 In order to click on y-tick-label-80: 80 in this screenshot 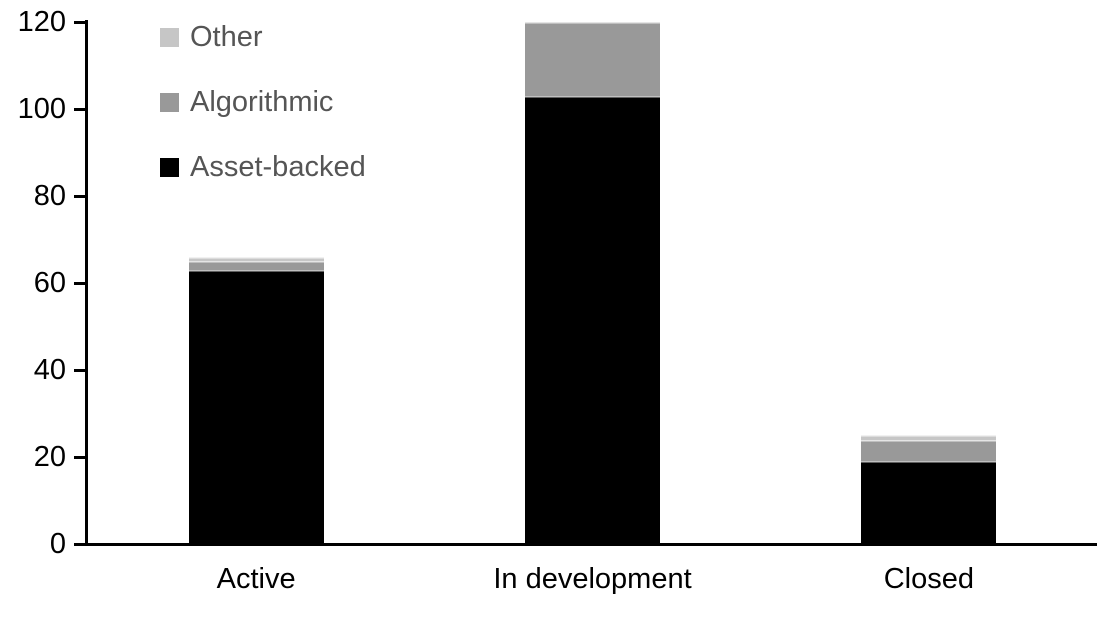, I will do `click(49, 196)`.